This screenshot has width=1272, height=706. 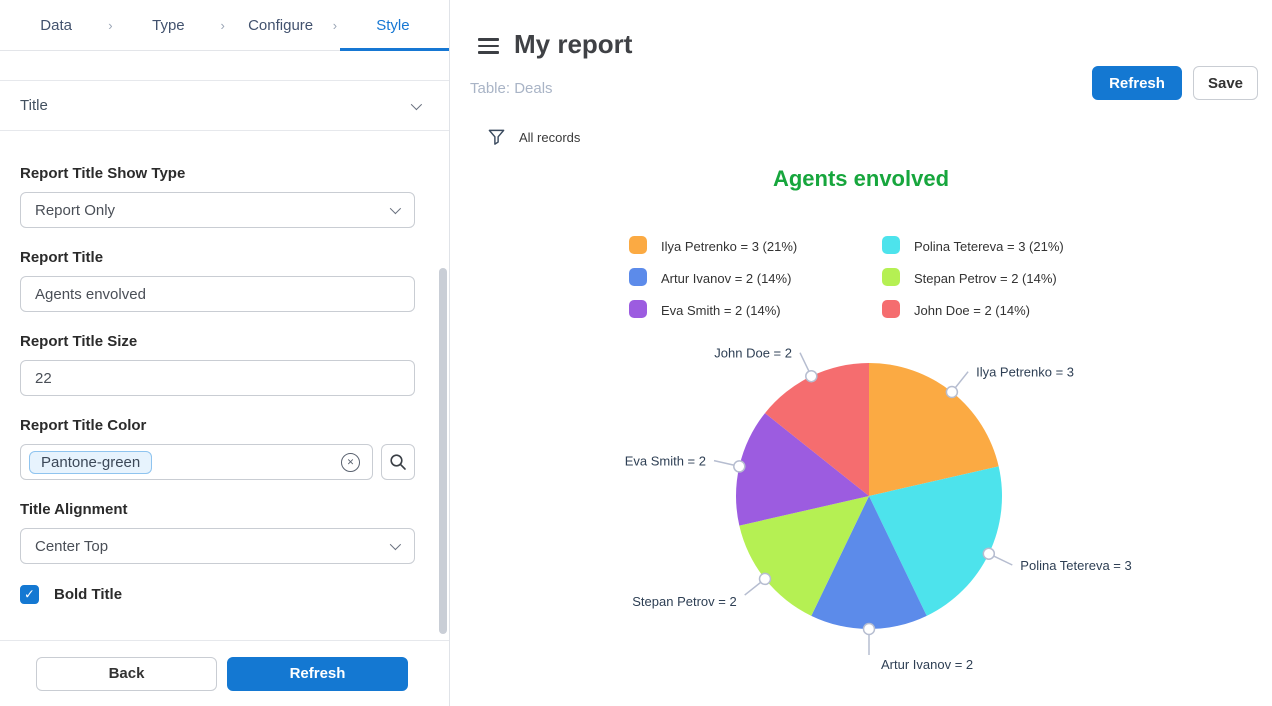 What do you see at coordinates (665, 461) in the screenshot?
I see `pie-callout-label: Eva Smith = 2` at bounding box center [665, 461].